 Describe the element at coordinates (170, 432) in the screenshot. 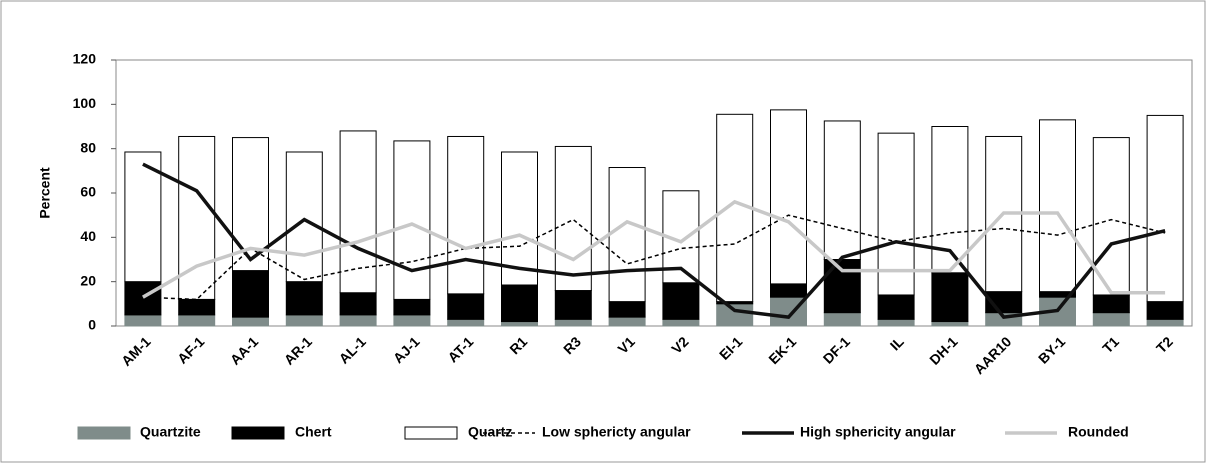

I see `legend-label: Quartzite` at that location.